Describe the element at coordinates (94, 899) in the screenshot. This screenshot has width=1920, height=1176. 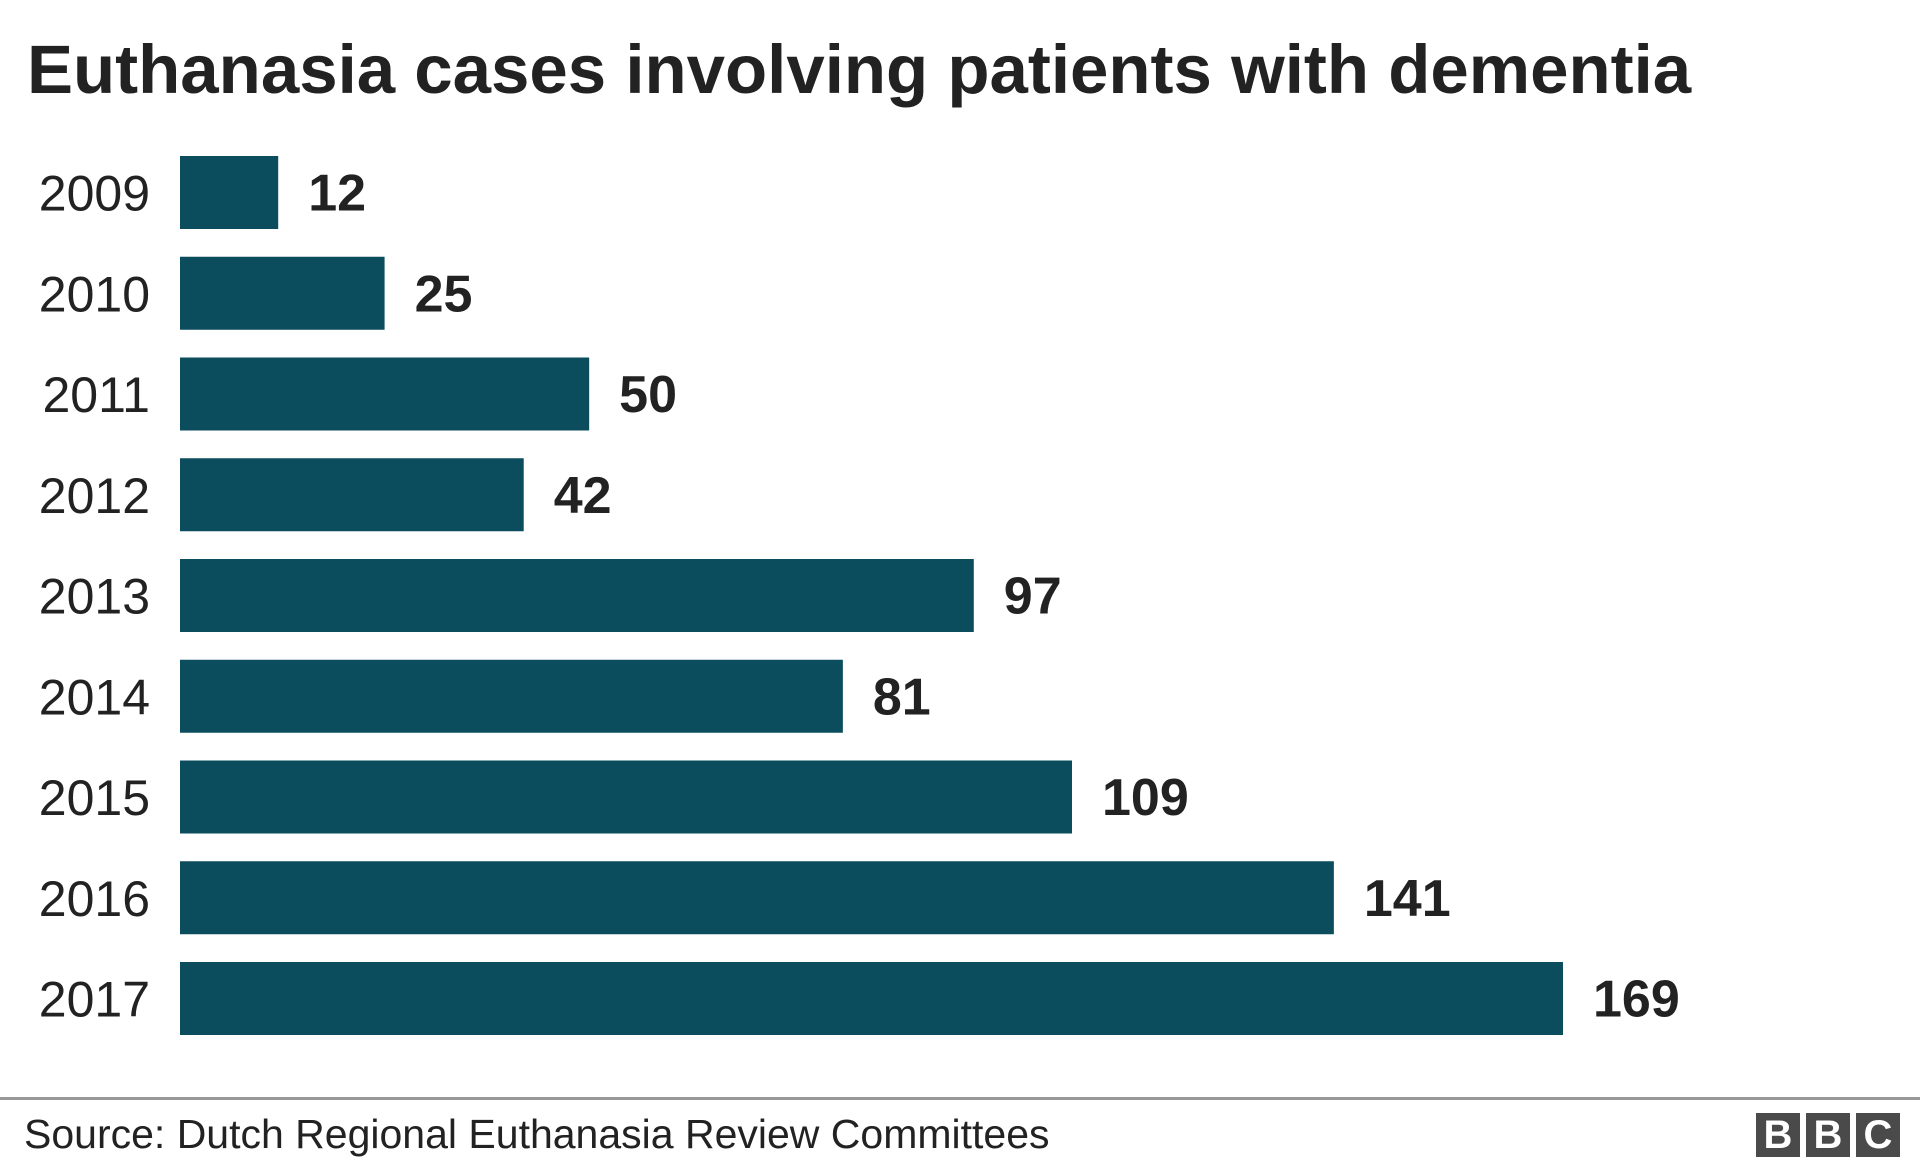
I see `category-label-2016: 2016` at that location.